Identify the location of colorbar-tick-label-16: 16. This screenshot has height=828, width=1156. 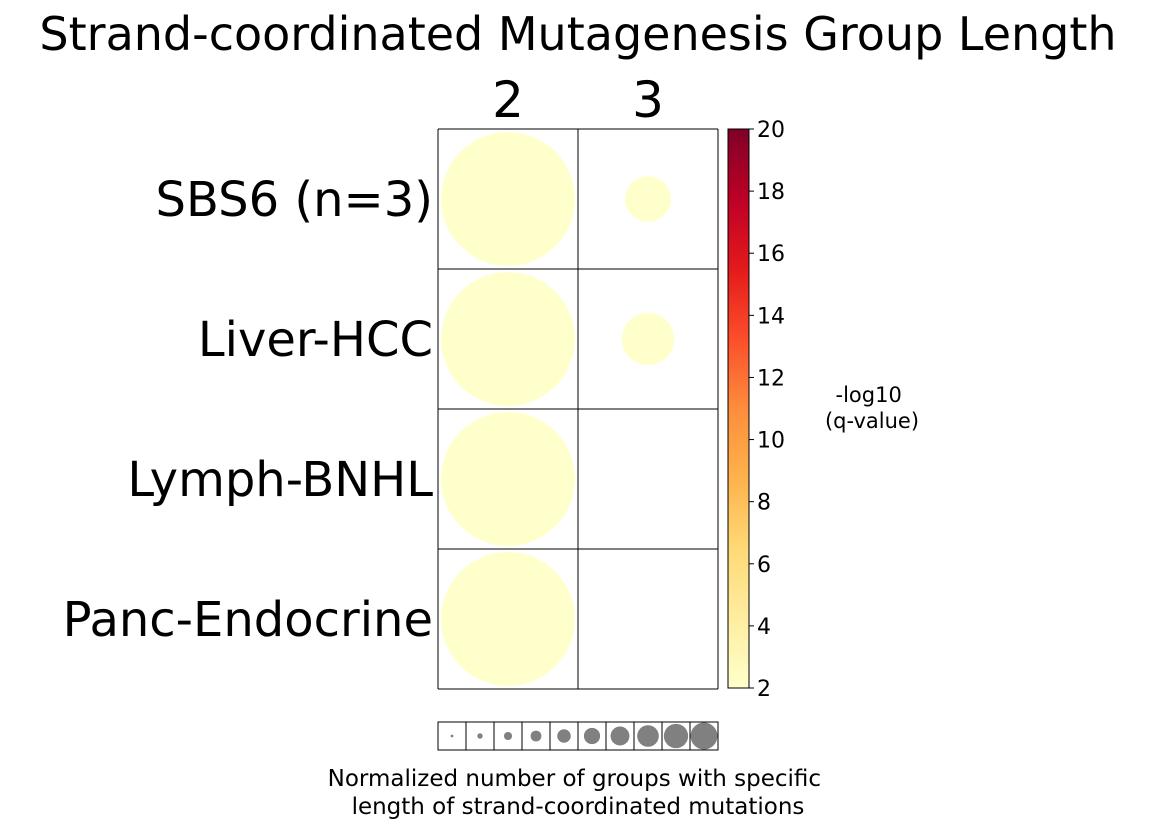
(771, 254).